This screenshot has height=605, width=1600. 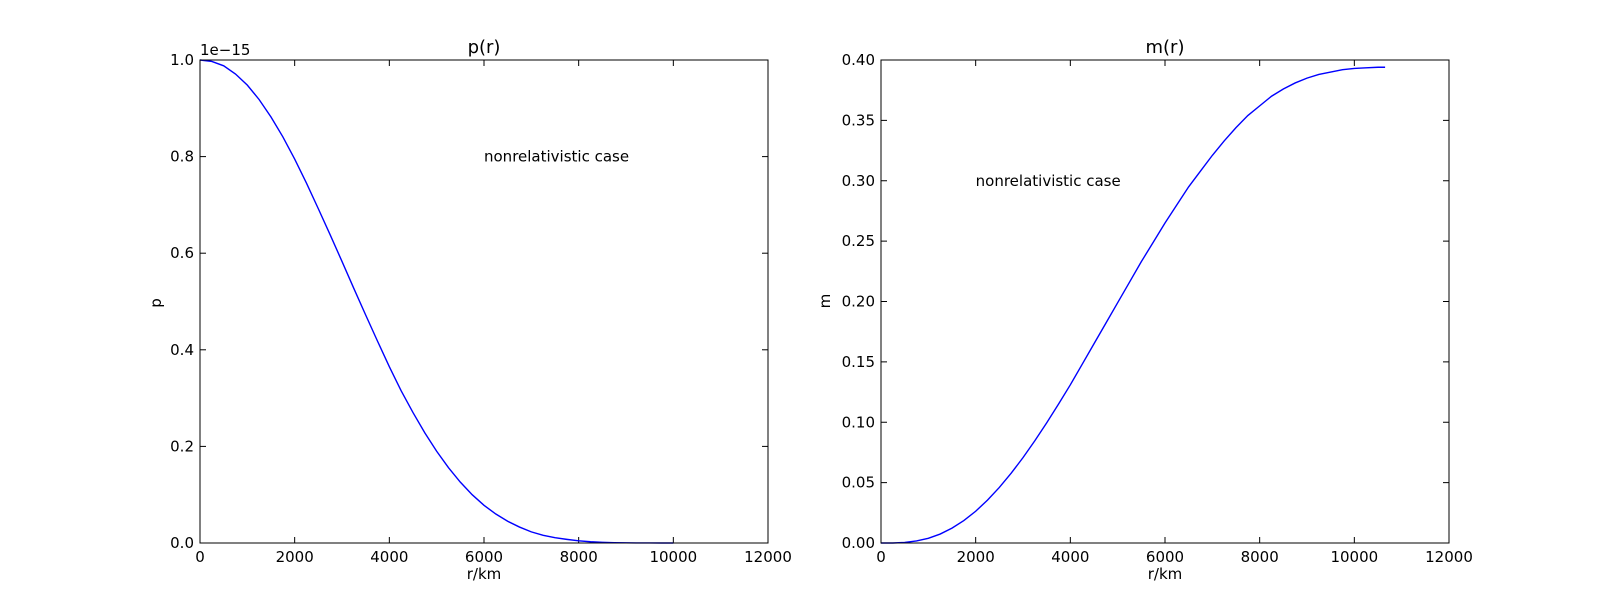 What do you see at coordinates (825, 301) in the screenshot?
I see `y-axis-label: m` at bounding box center [825, 301].